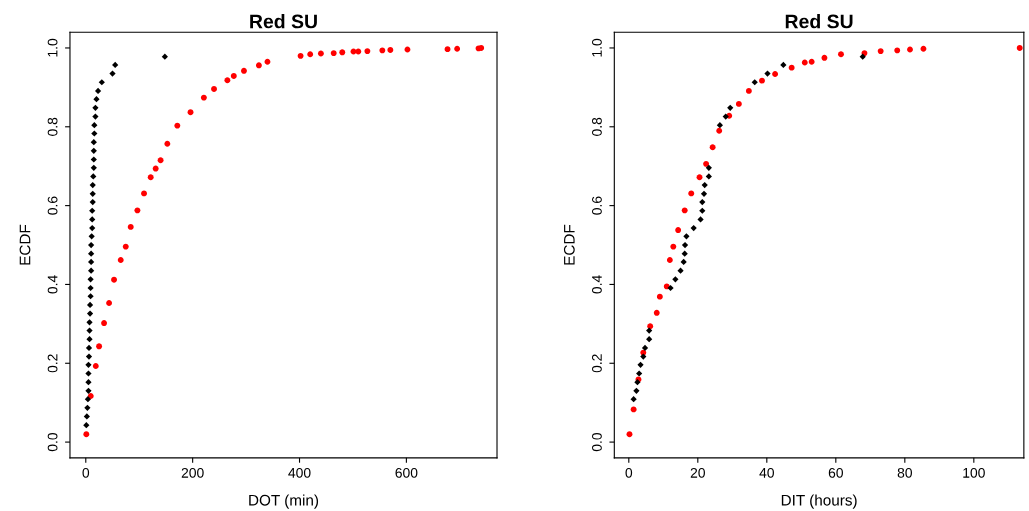  I want to click on x-tick-label: 80, so click(904, 472).